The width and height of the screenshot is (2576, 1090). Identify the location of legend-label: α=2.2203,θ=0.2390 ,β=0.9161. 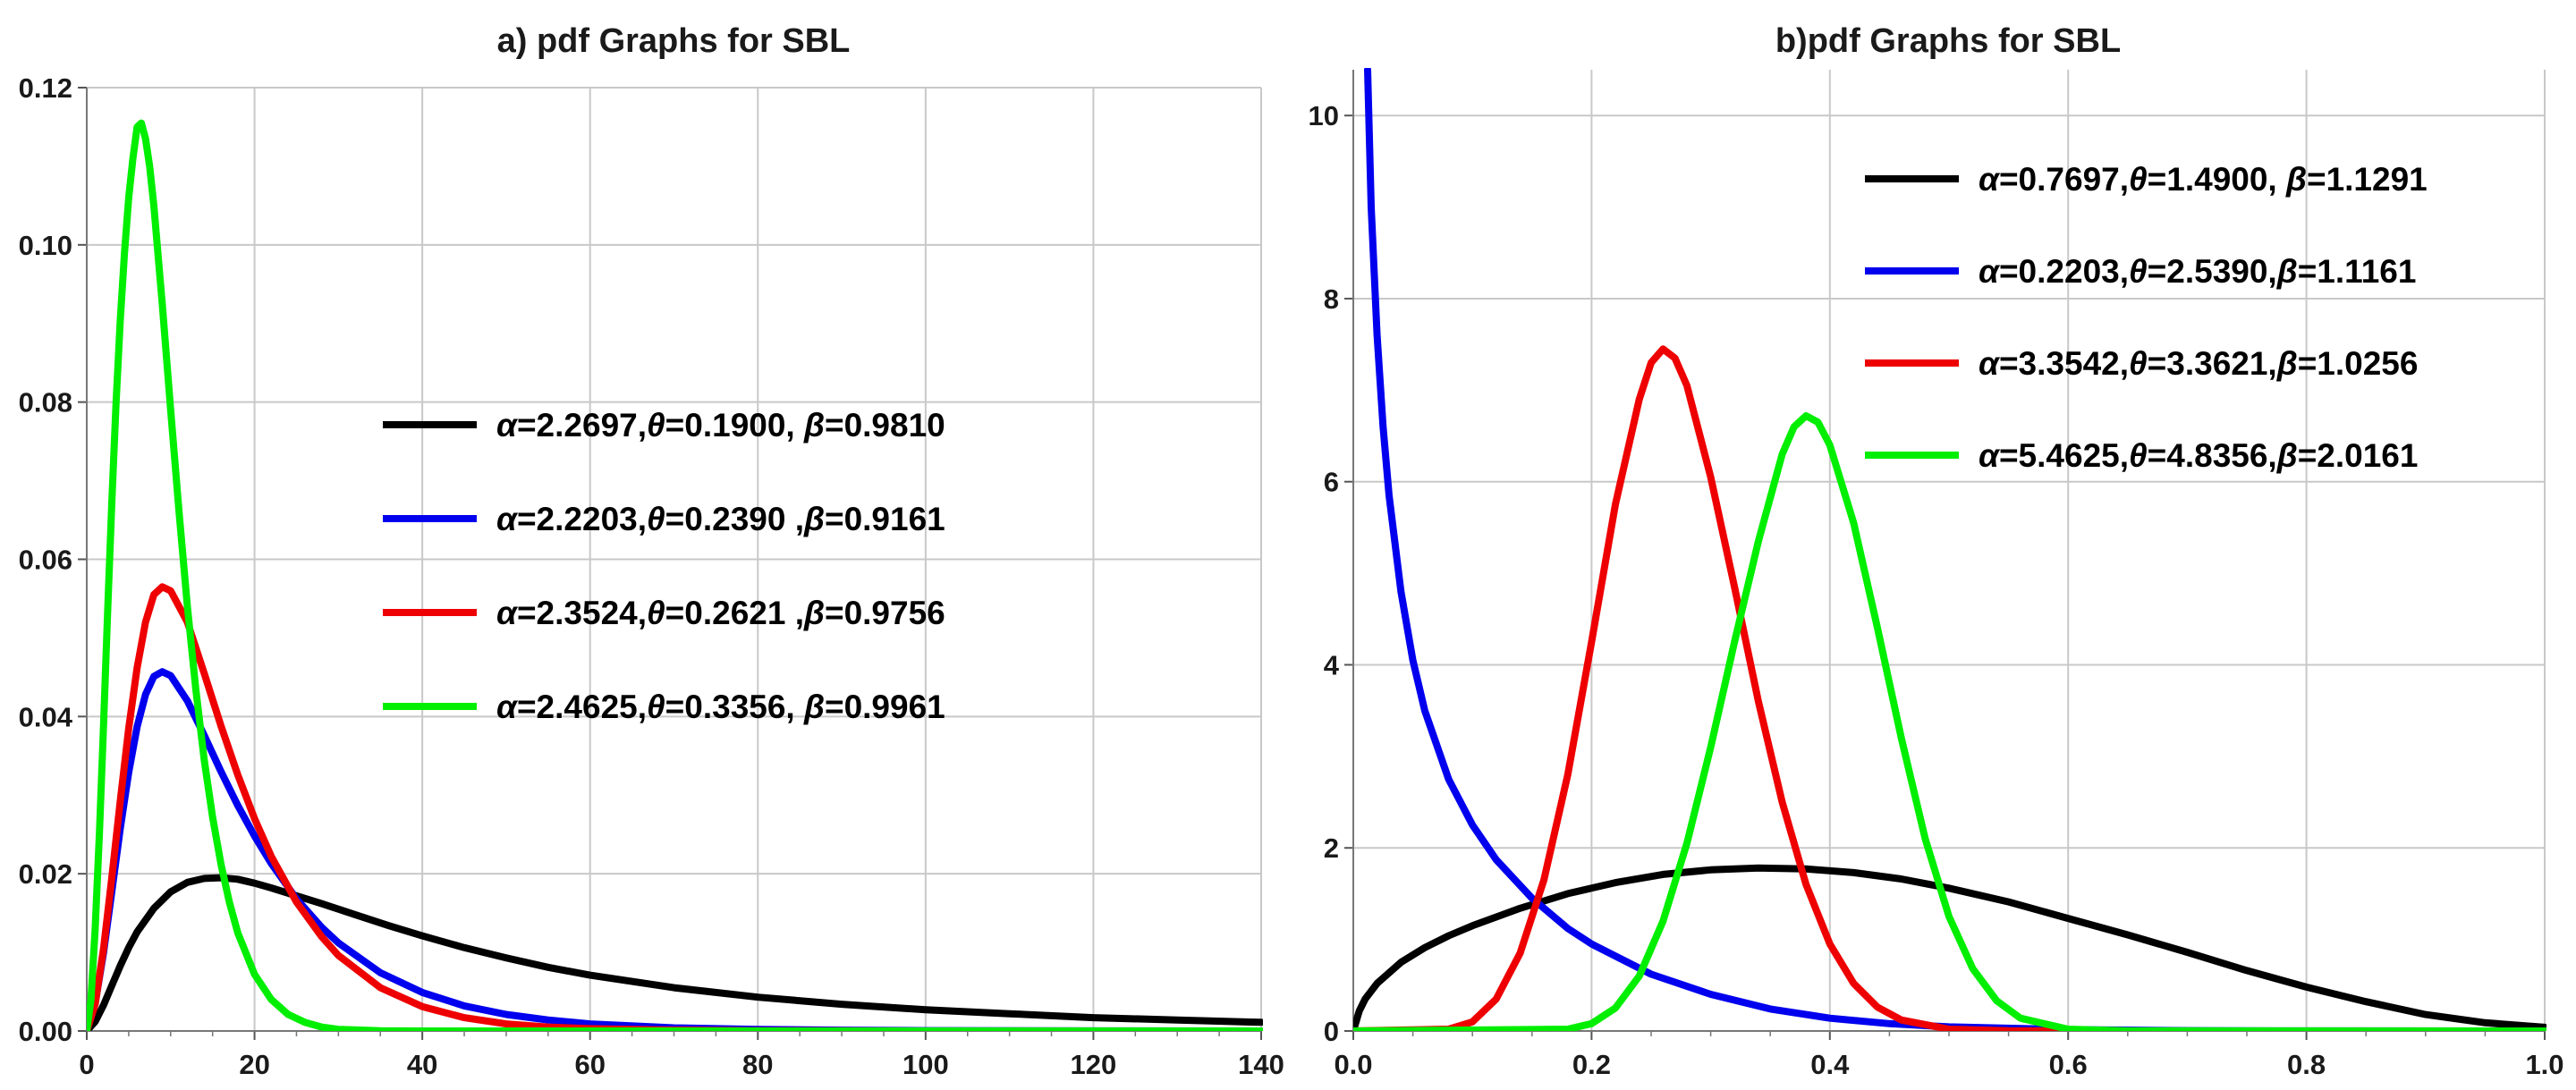
(720, 519).